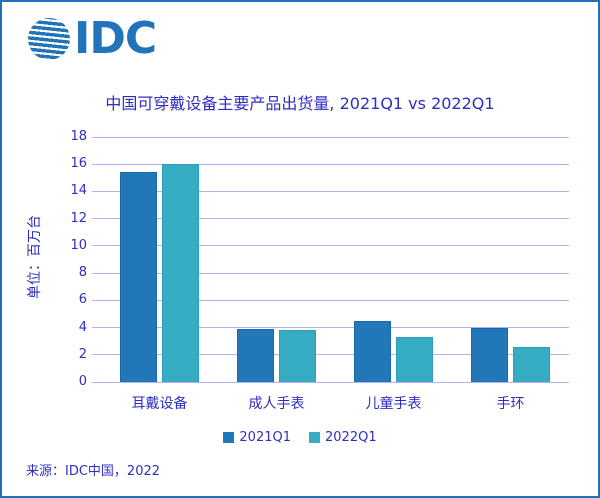 The width and height of the screenshot is (600, 498). What do you see at coordinates (78, 136) in the screenshot?
I see `y-tick-label-18: 18` at bounding box center [78, 136].